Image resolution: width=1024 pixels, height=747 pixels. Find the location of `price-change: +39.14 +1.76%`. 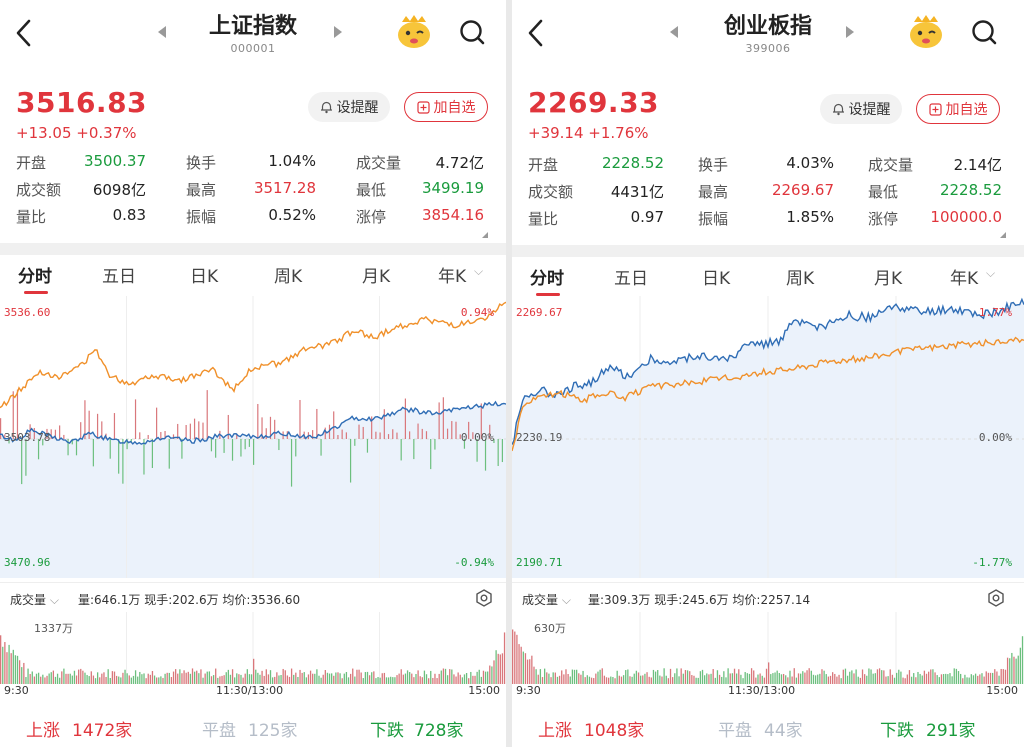

price-change: +39.14 +1.76% is located at coordinates (588, 133).